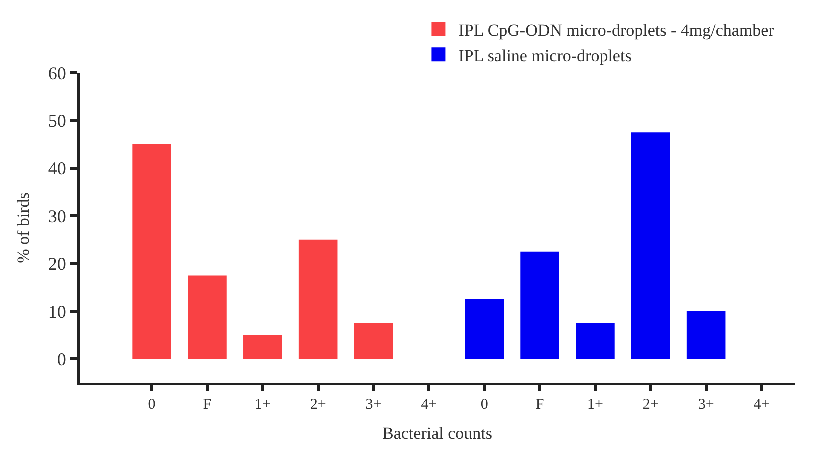 This screenshot has height=453, width=815. Describe the element at coordinates (57, 168) in the screenshot. I see `y-tick-label: 40` at that location.